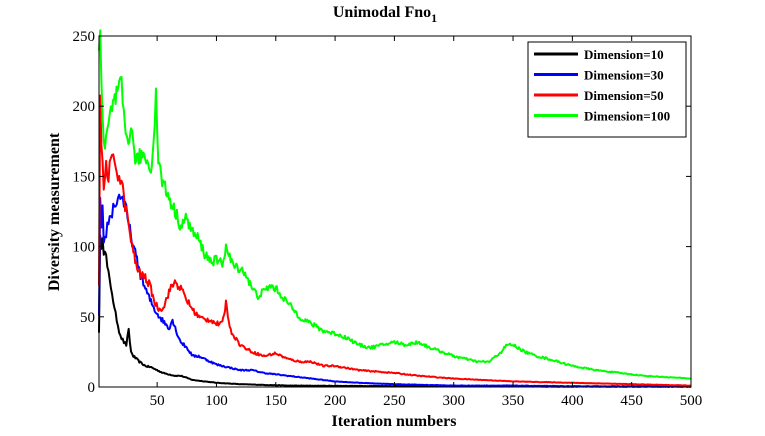  Describe the element at coordinates (84, 248) in the screenshot. I see `y-tick-label: 100` at that location.